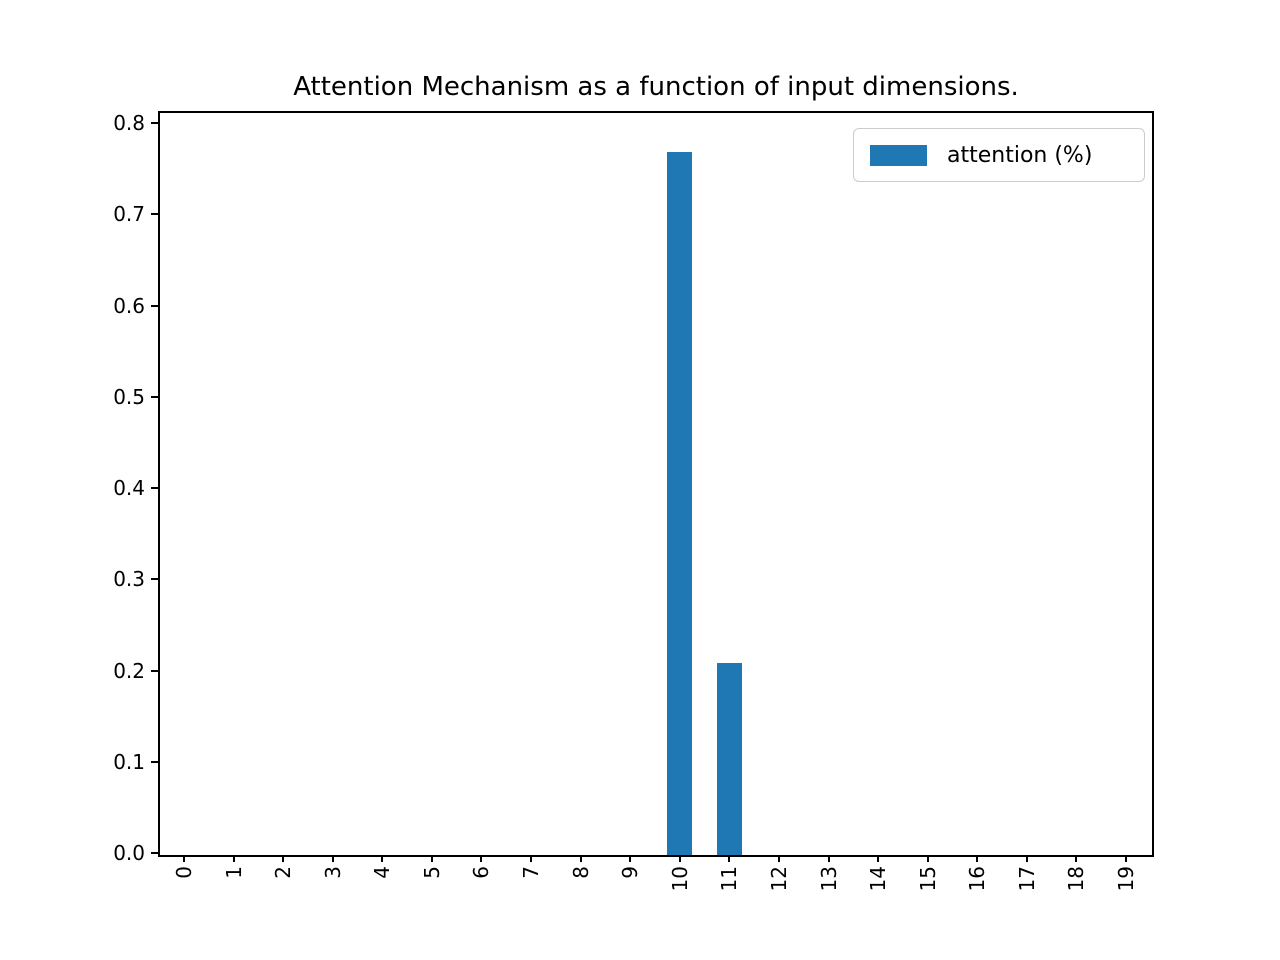 This screenshot has width=1280, height=960. I want to click on x-tick-label: 10, so click(679, 879).